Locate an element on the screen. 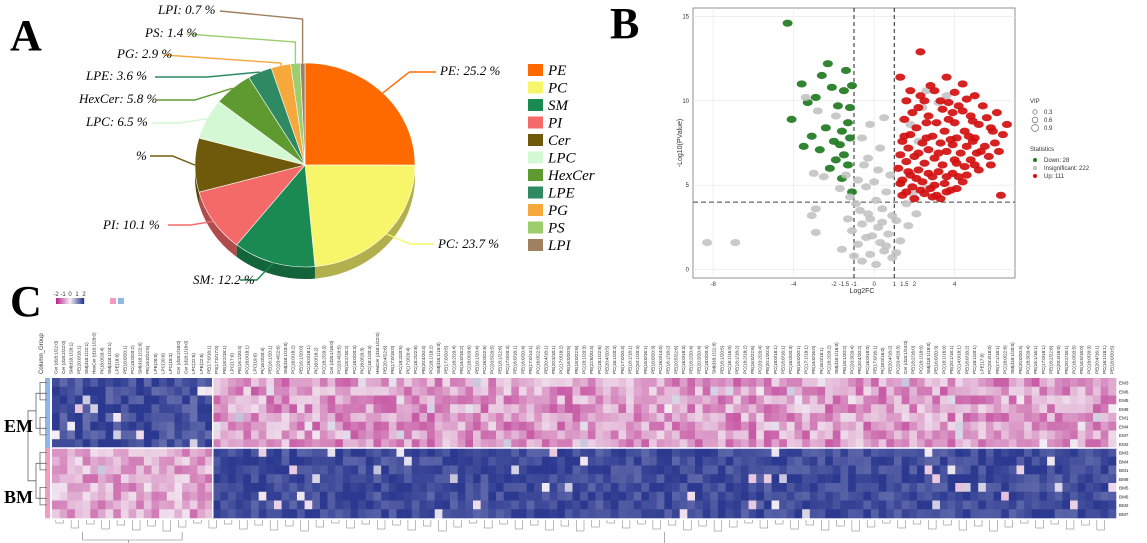 This screenshot has height=543, width=1147. heatmap-key-tick: 2 is located at coordinates (84, 295).